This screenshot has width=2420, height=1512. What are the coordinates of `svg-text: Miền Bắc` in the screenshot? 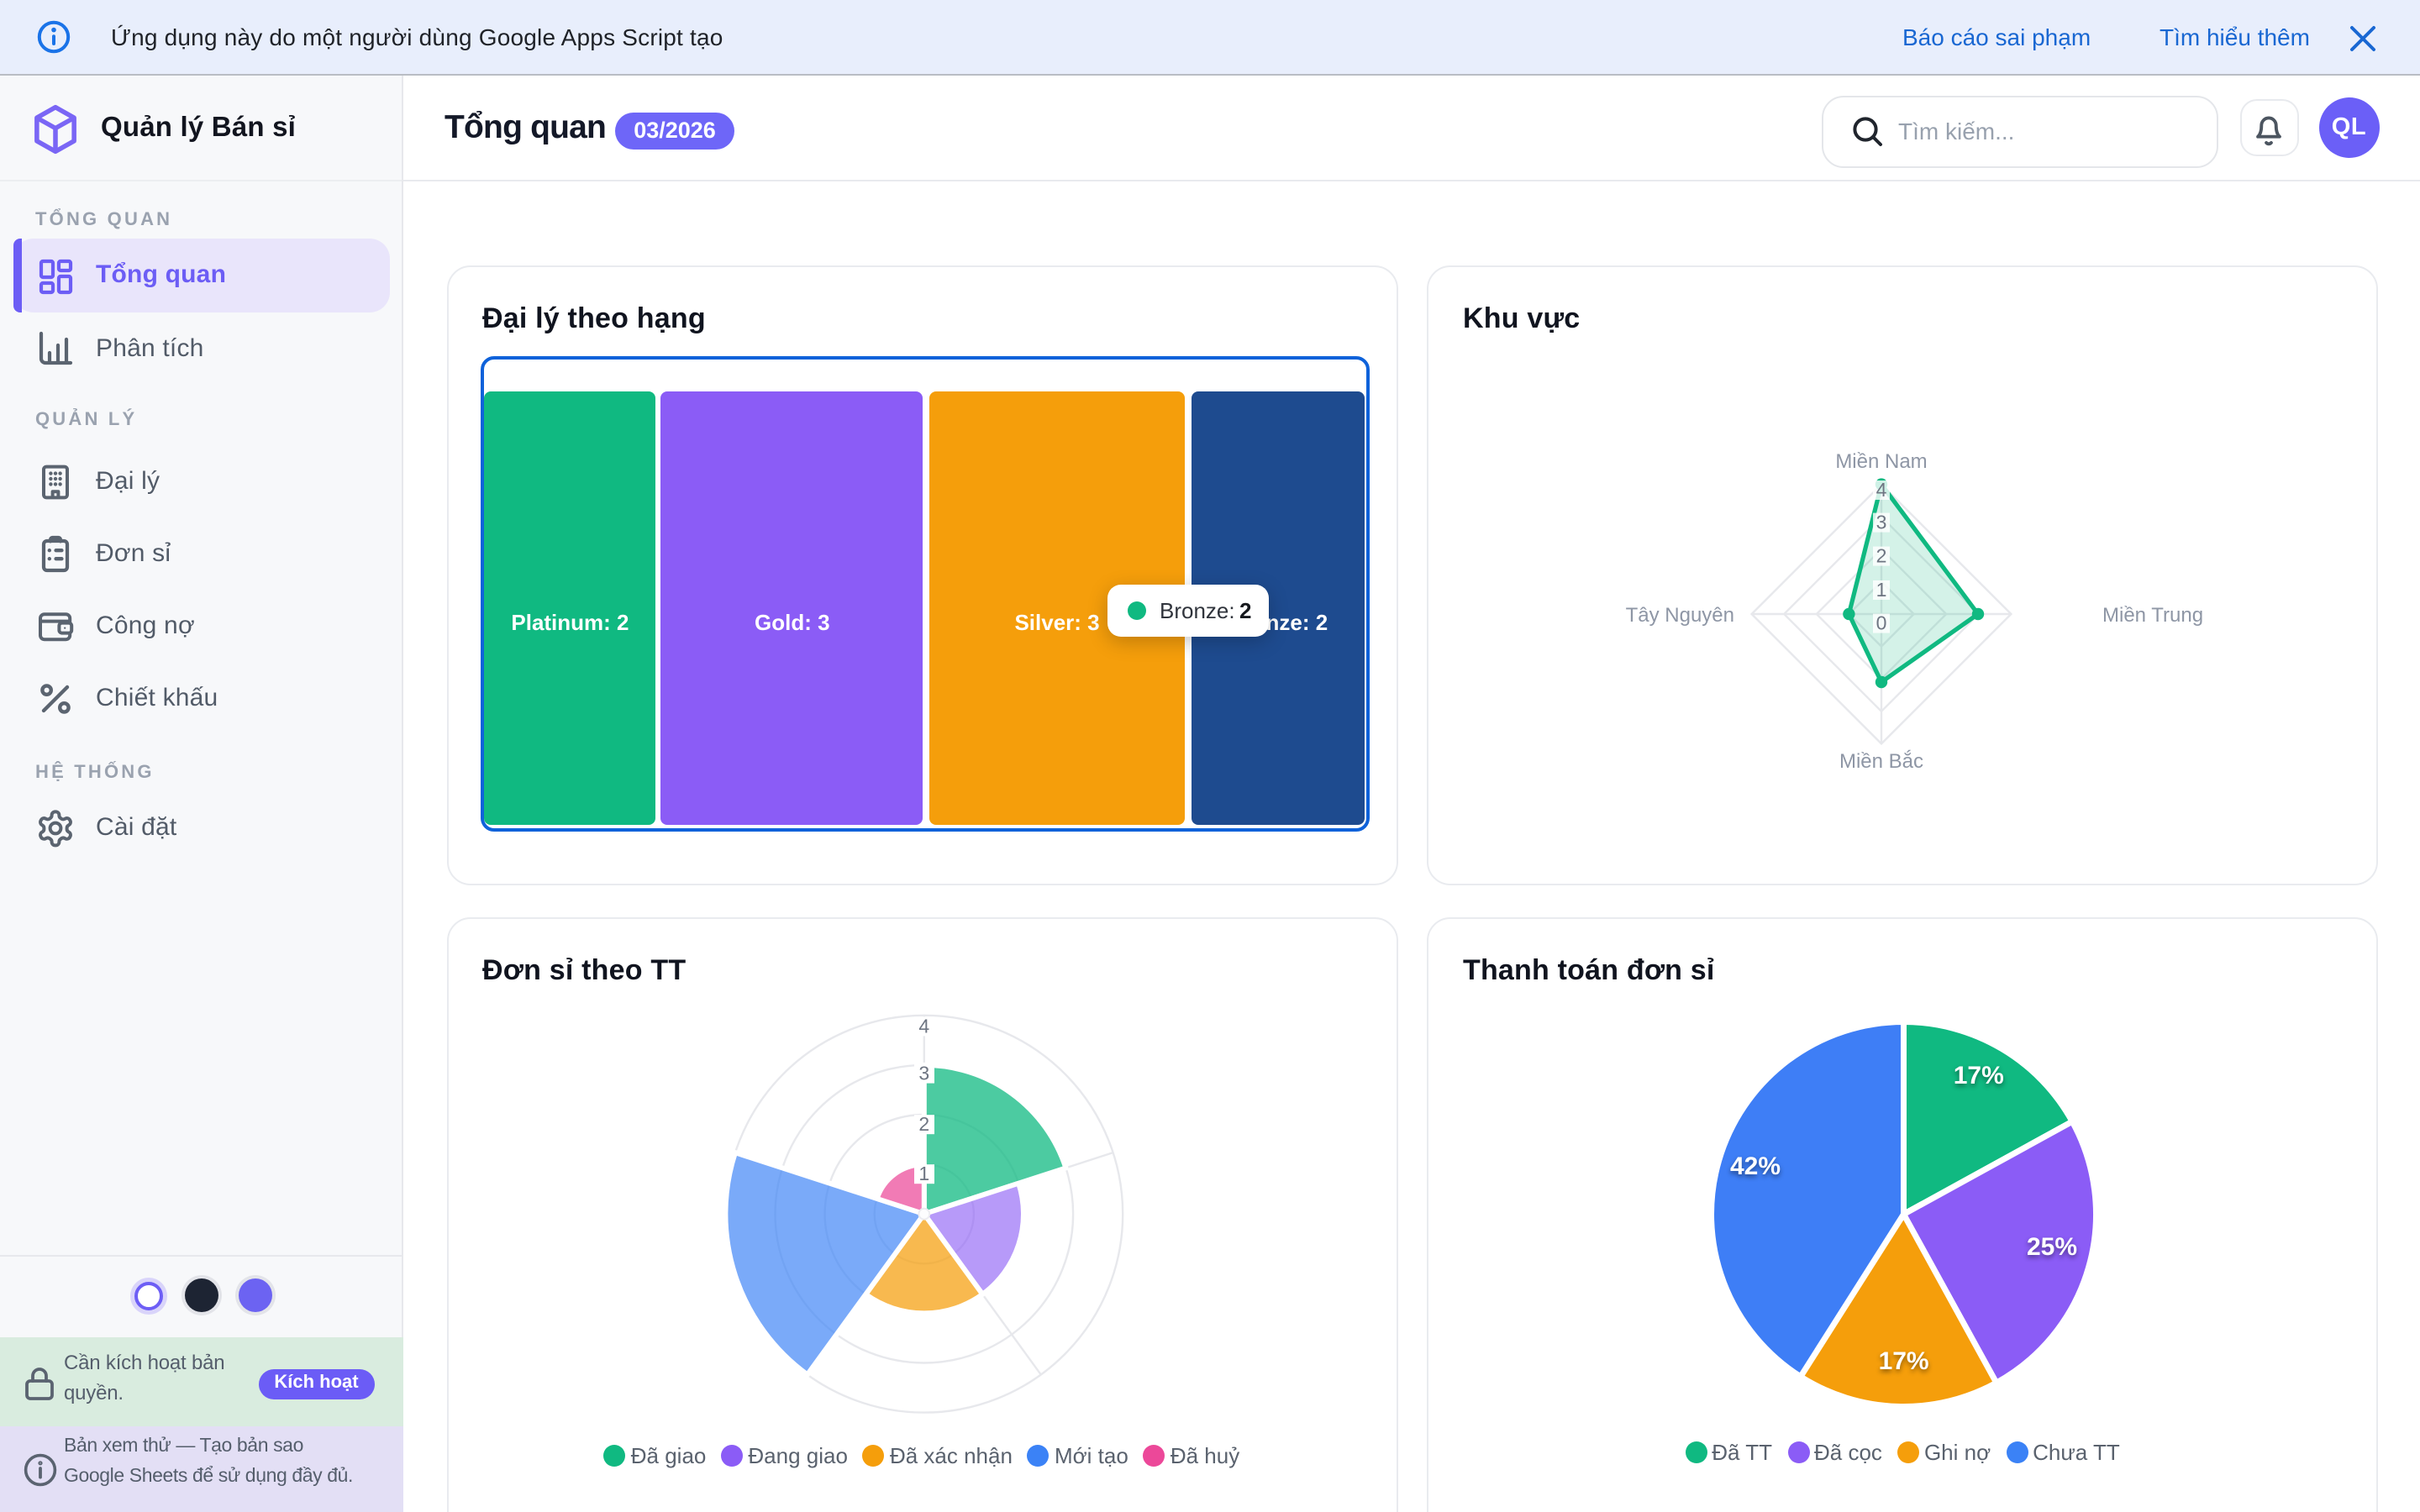 It's located at (1881, 761).